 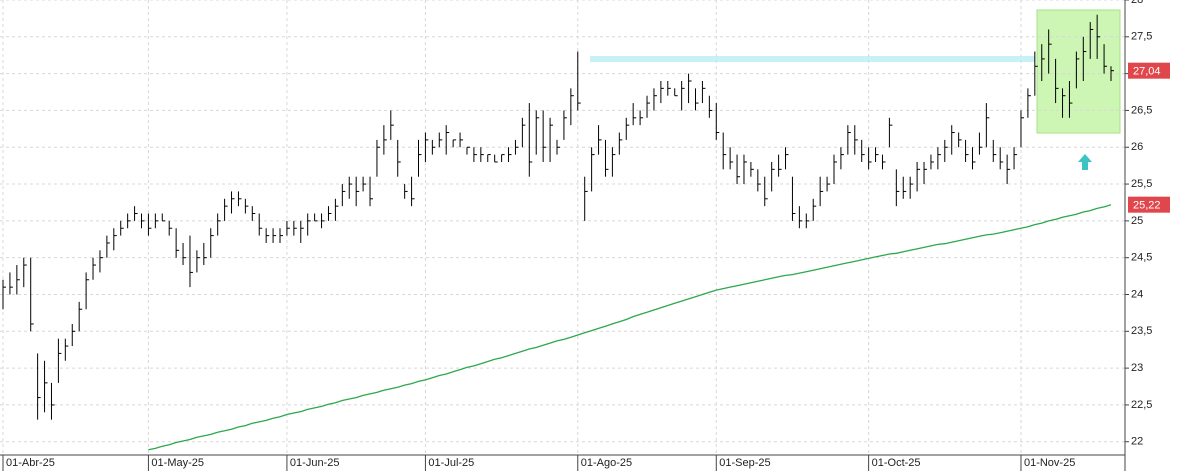 What do you see at coordinates (1141, 184) in the screenshot?
I see `y-tick-label: 25,5` at bounding box center [1141, 184].